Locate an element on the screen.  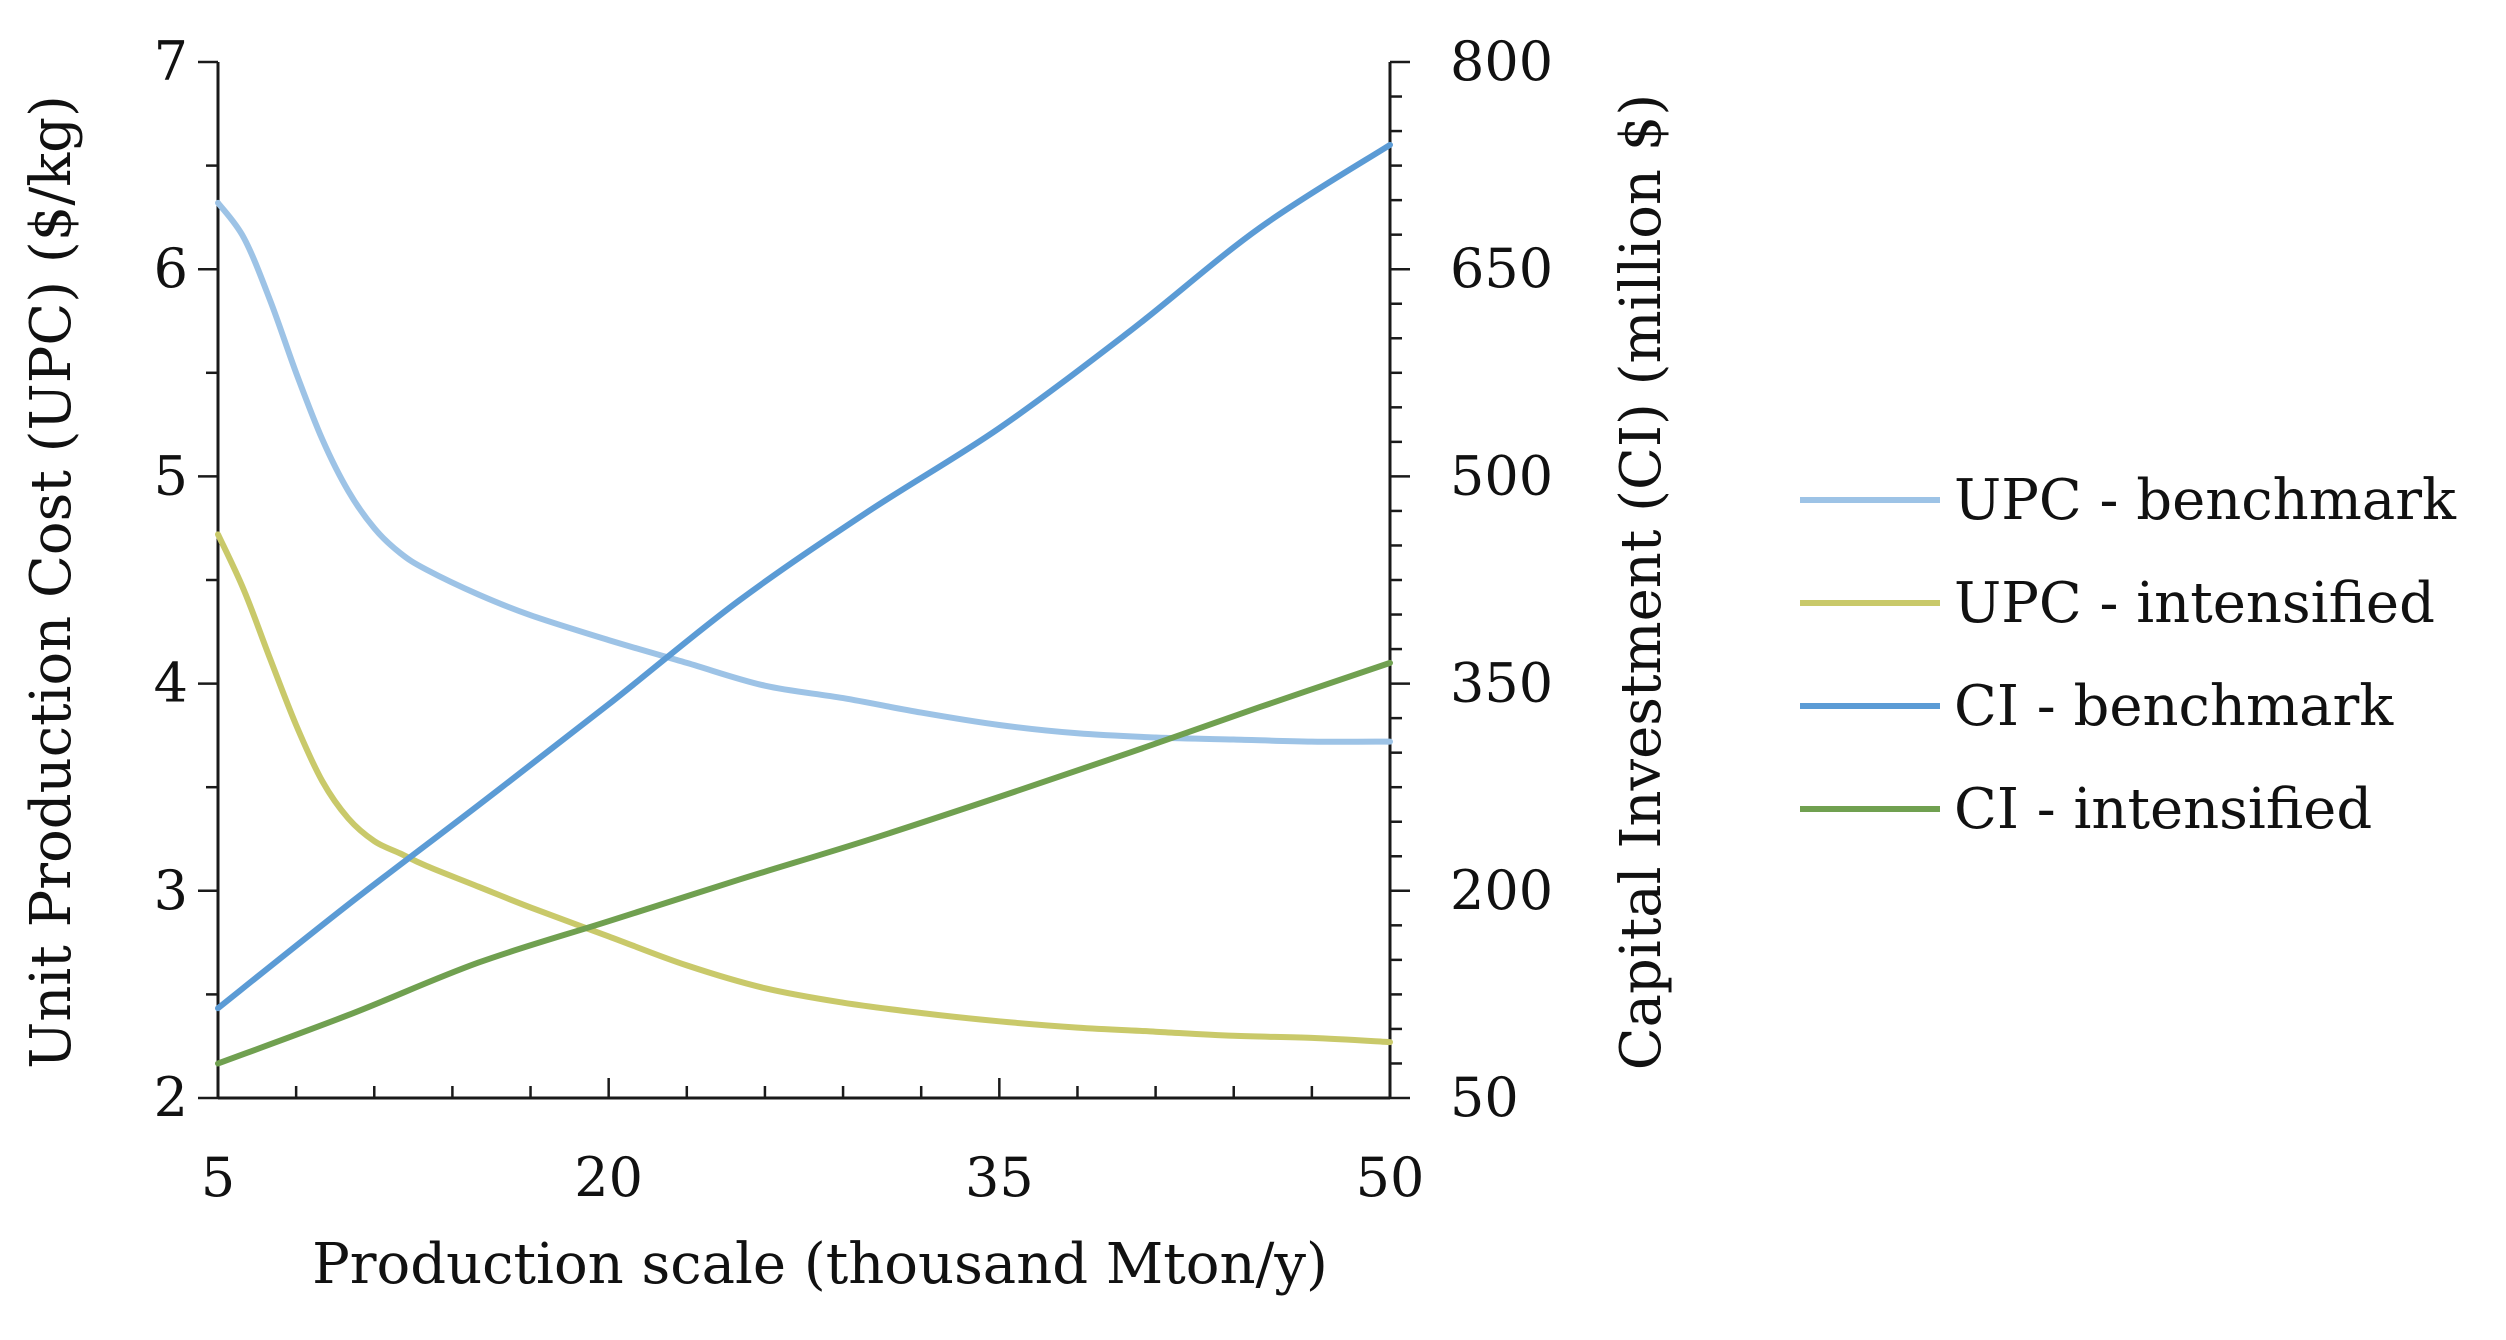
right-axis-tick-label: 350 is located at coordinates (1501, 683).